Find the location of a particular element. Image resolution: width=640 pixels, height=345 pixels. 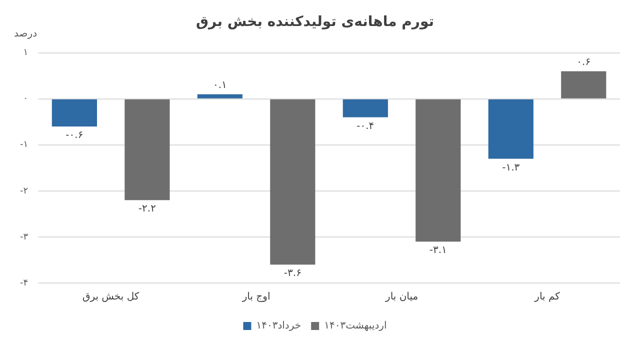

data-label: -۲.۲ is located at coordinates (147, 209).